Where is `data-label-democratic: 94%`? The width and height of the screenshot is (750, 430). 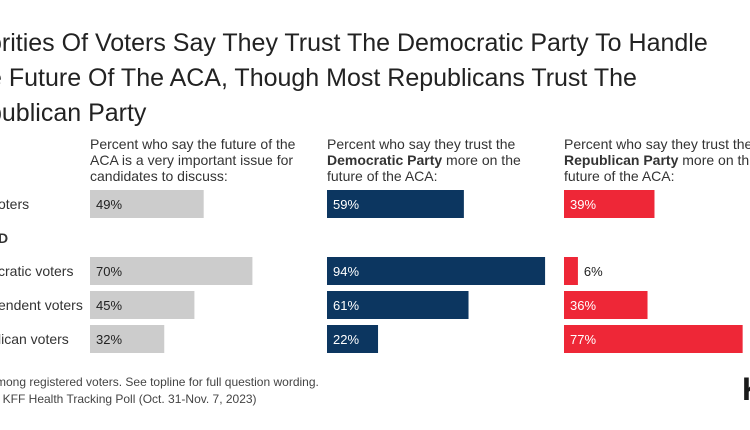
data-label-democratic: 94% is located at coordinates (346, 271).